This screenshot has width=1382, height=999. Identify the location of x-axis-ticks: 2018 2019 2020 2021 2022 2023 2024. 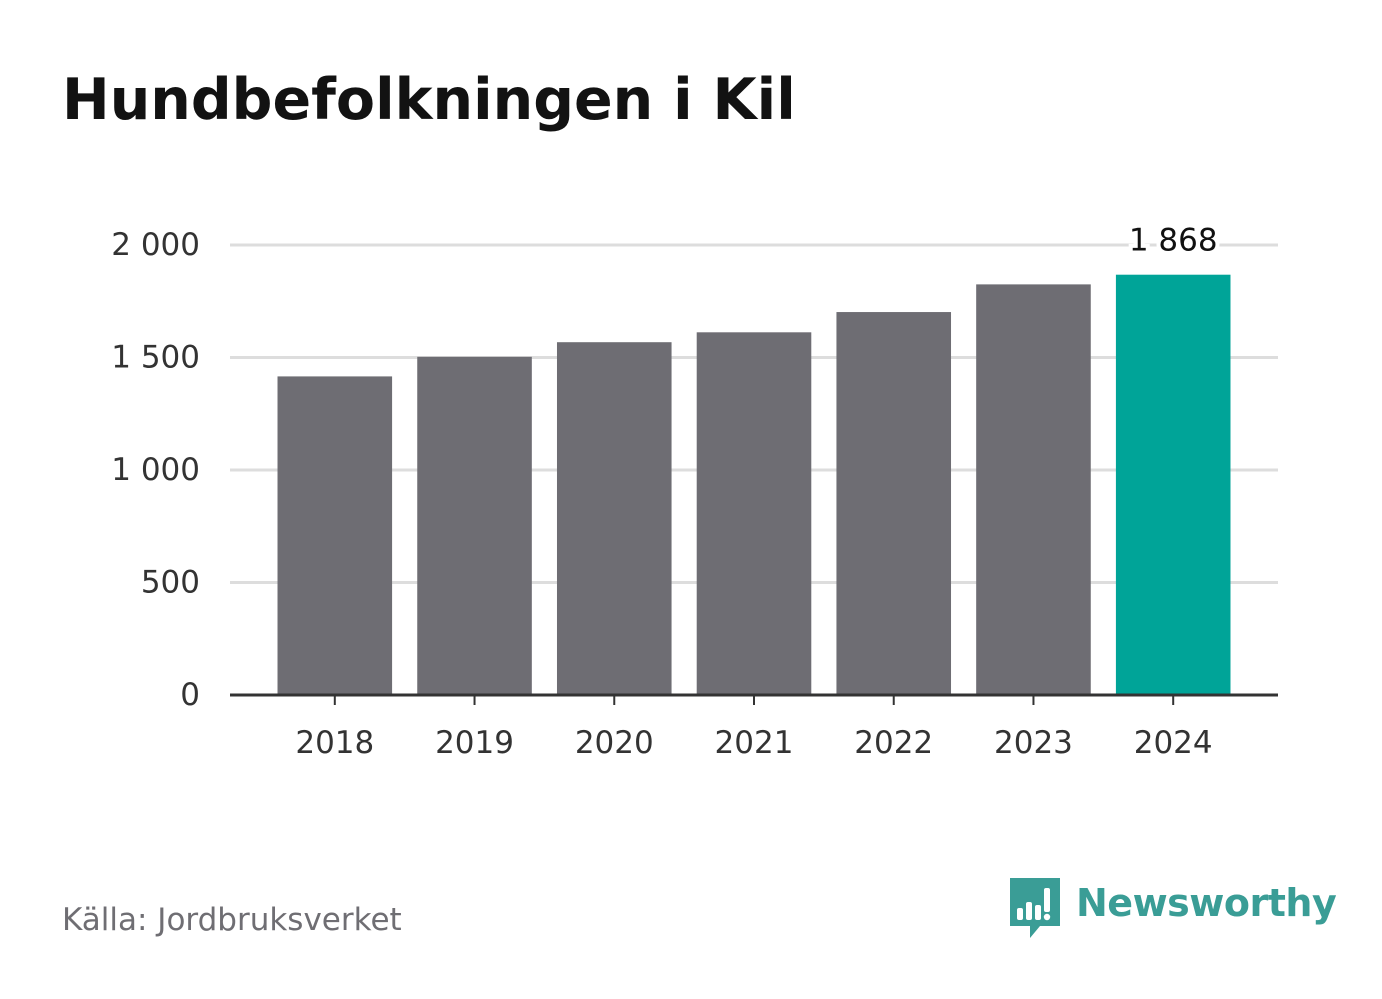
(754, 728).